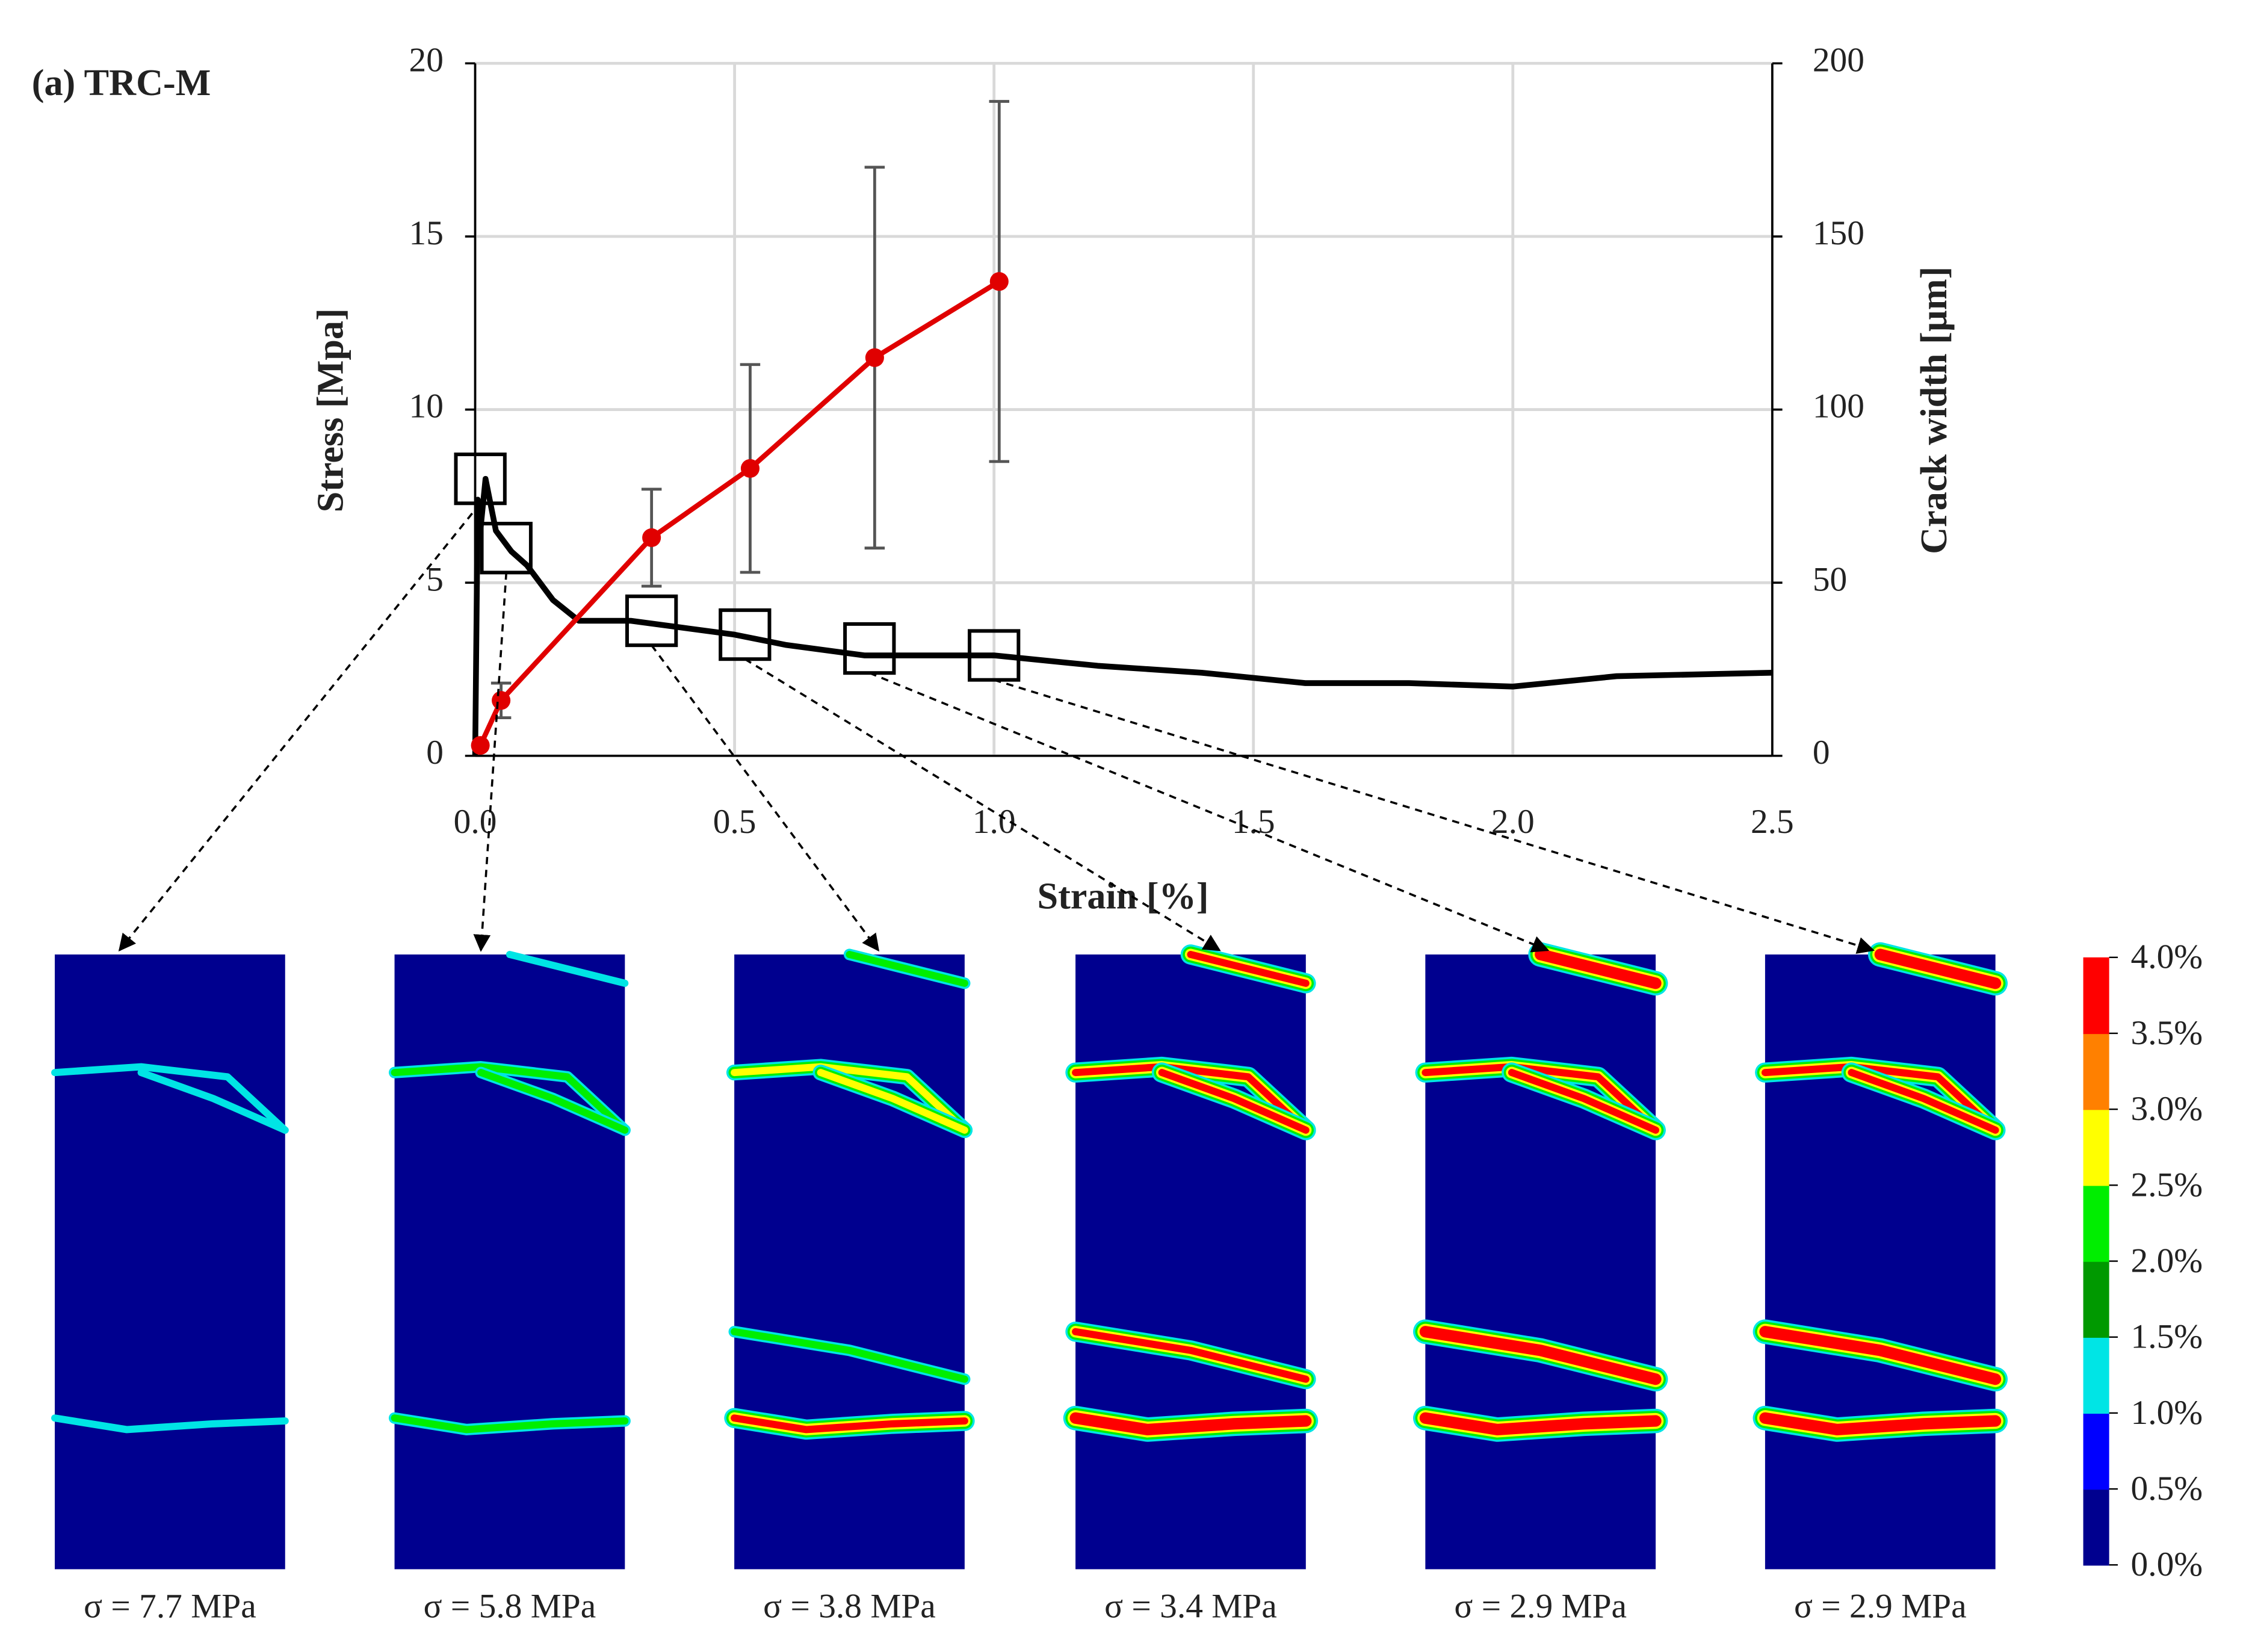 This screenshot has width=2246, height=1652. I want to click on x-tick-label: 2.5, so click(1772, 822).